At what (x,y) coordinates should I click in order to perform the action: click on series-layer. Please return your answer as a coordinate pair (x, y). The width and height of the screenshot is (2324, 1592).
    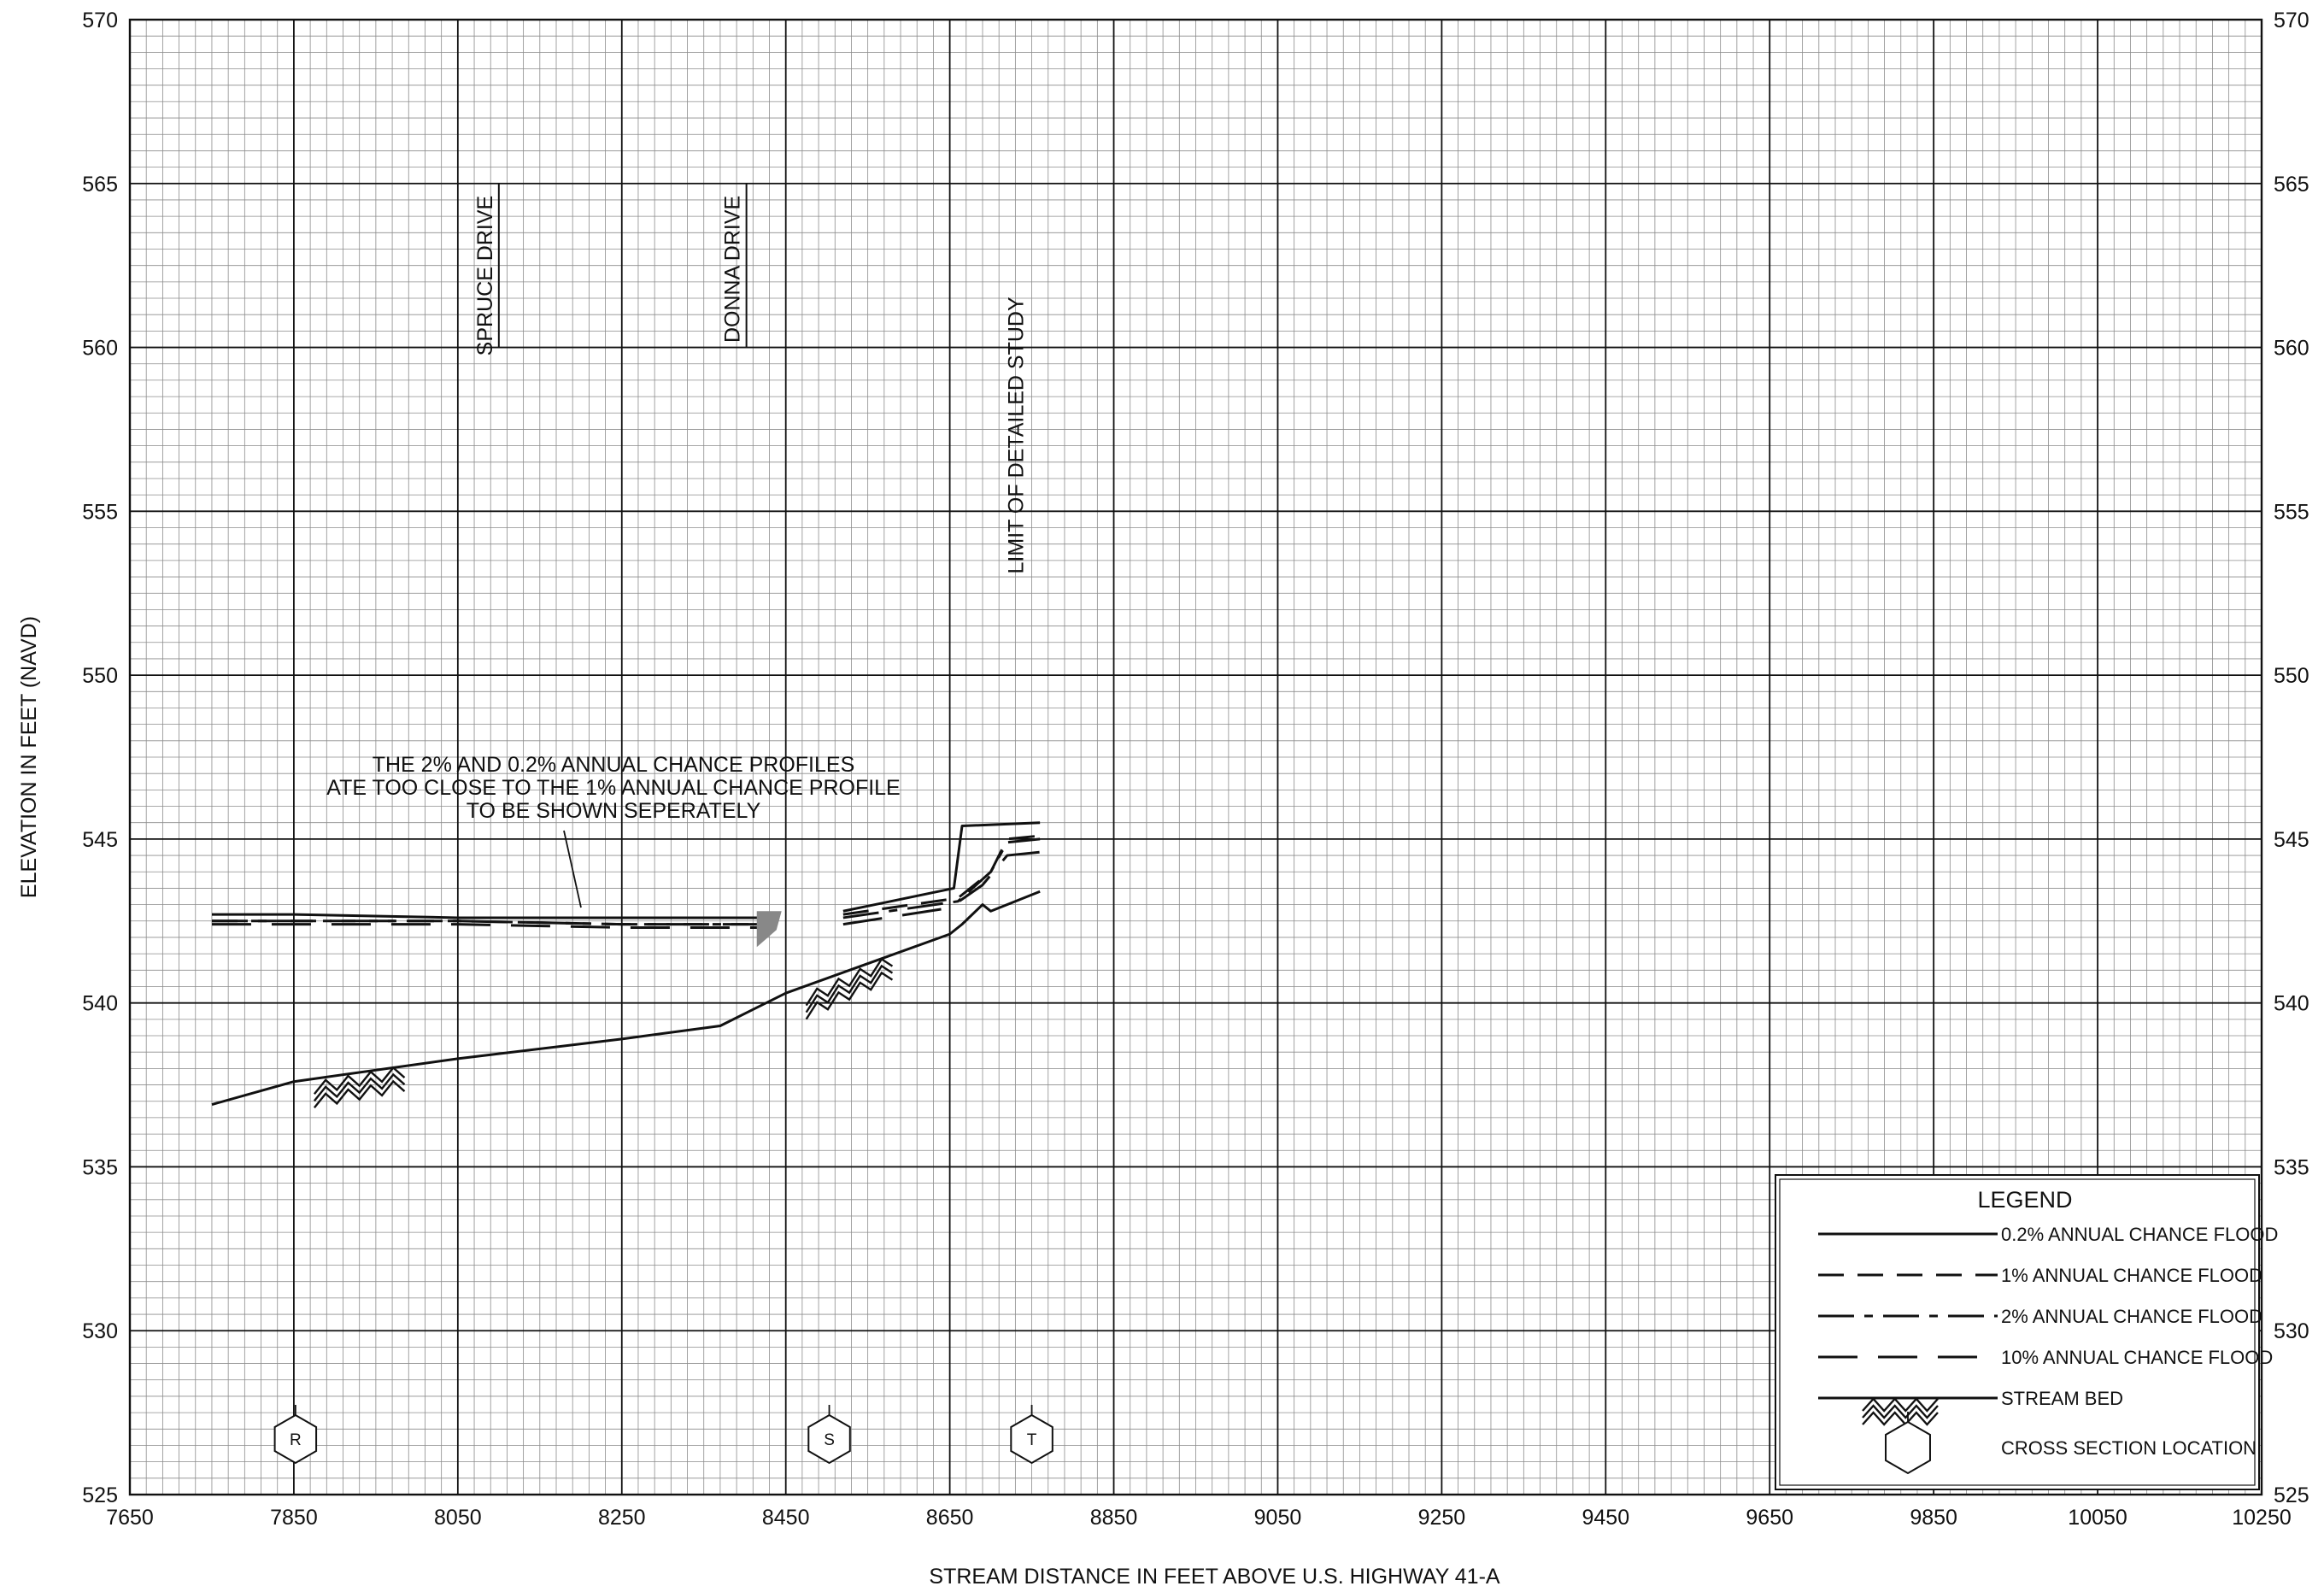
    Looking at the image, I should click on (626, 964).